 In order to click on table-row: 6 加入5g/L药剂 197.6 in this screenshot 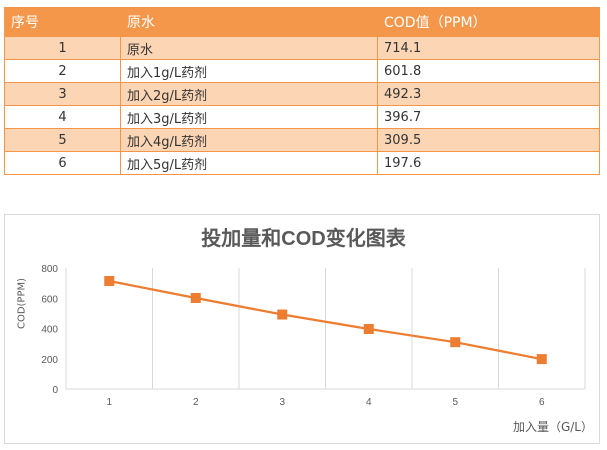, I will do `click(302, 163)`.